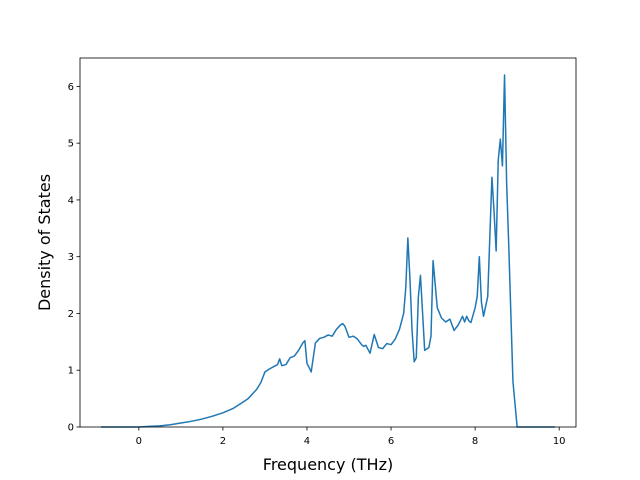 The height and width of the screenshot is (480, 640). Describe the element at coordinates (391, 441) in the screenshot. I see `x-tick-label: 6` at that location.